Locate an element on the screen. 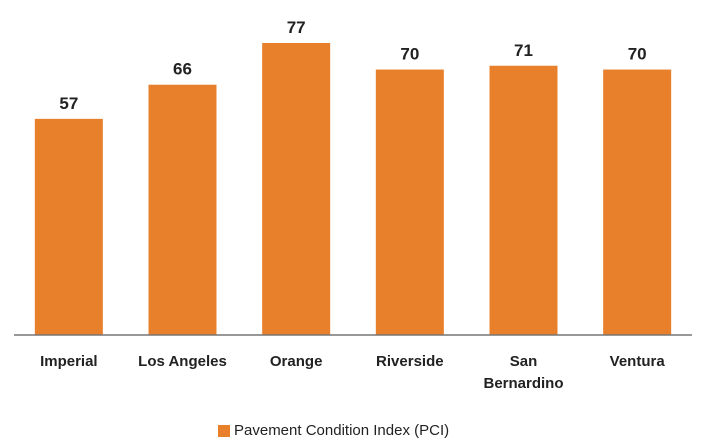 This screenshot has width=704, height=444. x-tick-label: San Bernardino is located at coordinates (523, 372).